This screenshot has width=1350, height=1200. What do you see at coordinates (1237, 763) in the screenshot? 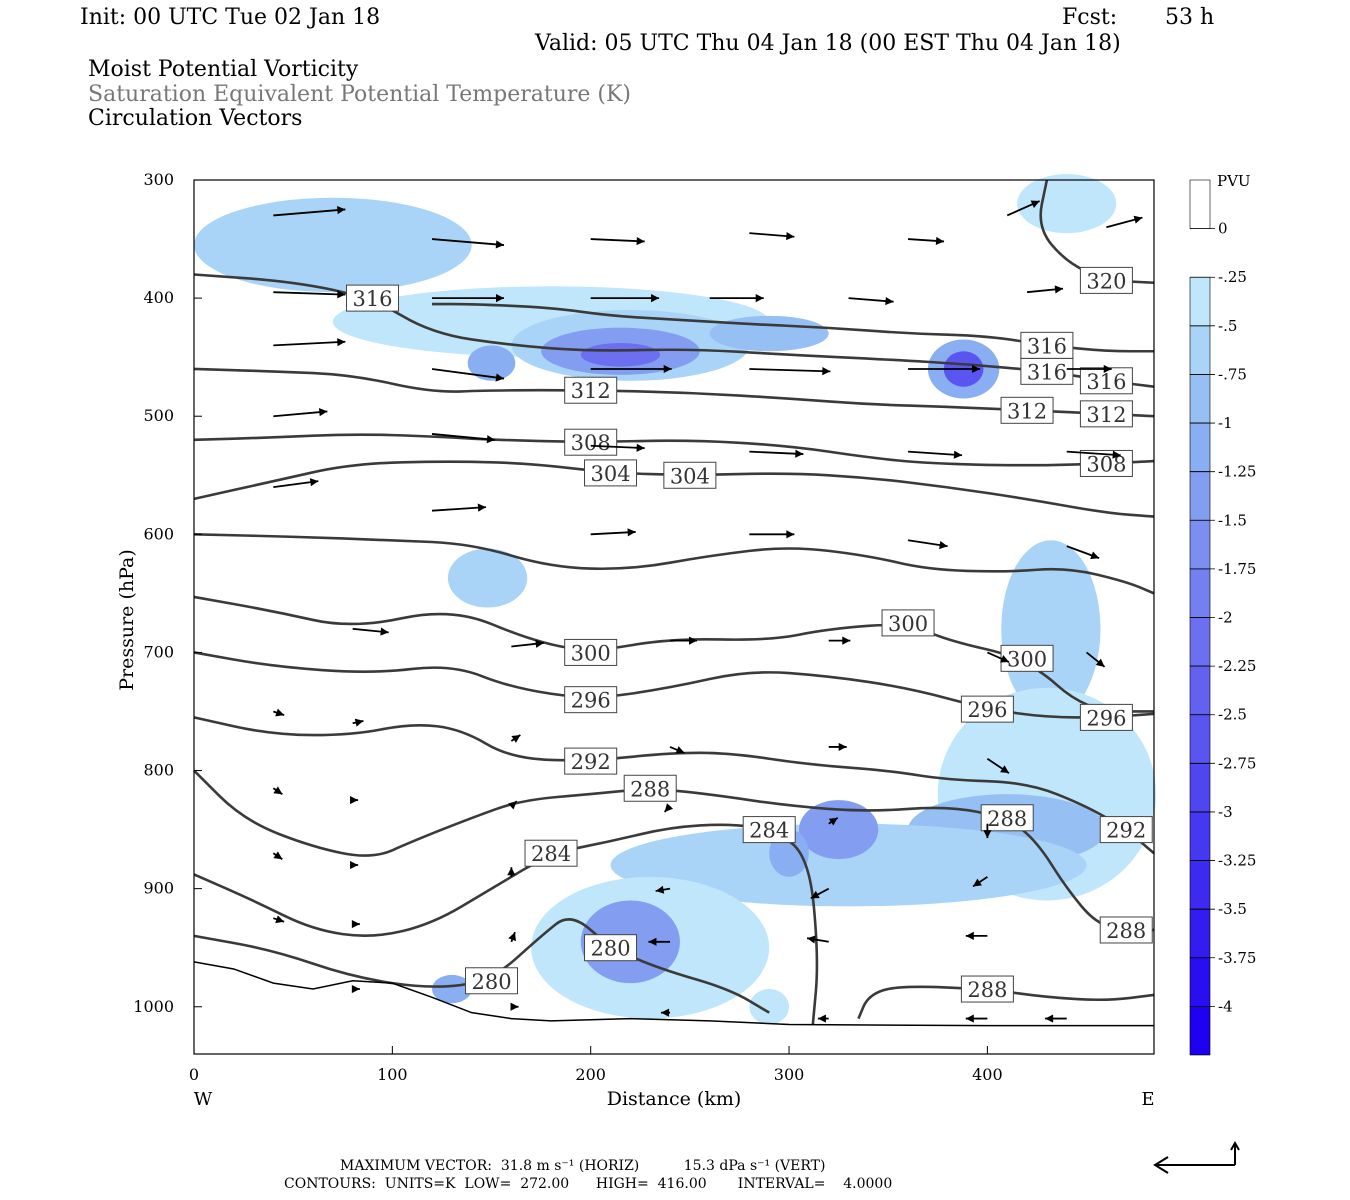
I see `colorbar-label: -2.75` at bounding box center [1237, 763].